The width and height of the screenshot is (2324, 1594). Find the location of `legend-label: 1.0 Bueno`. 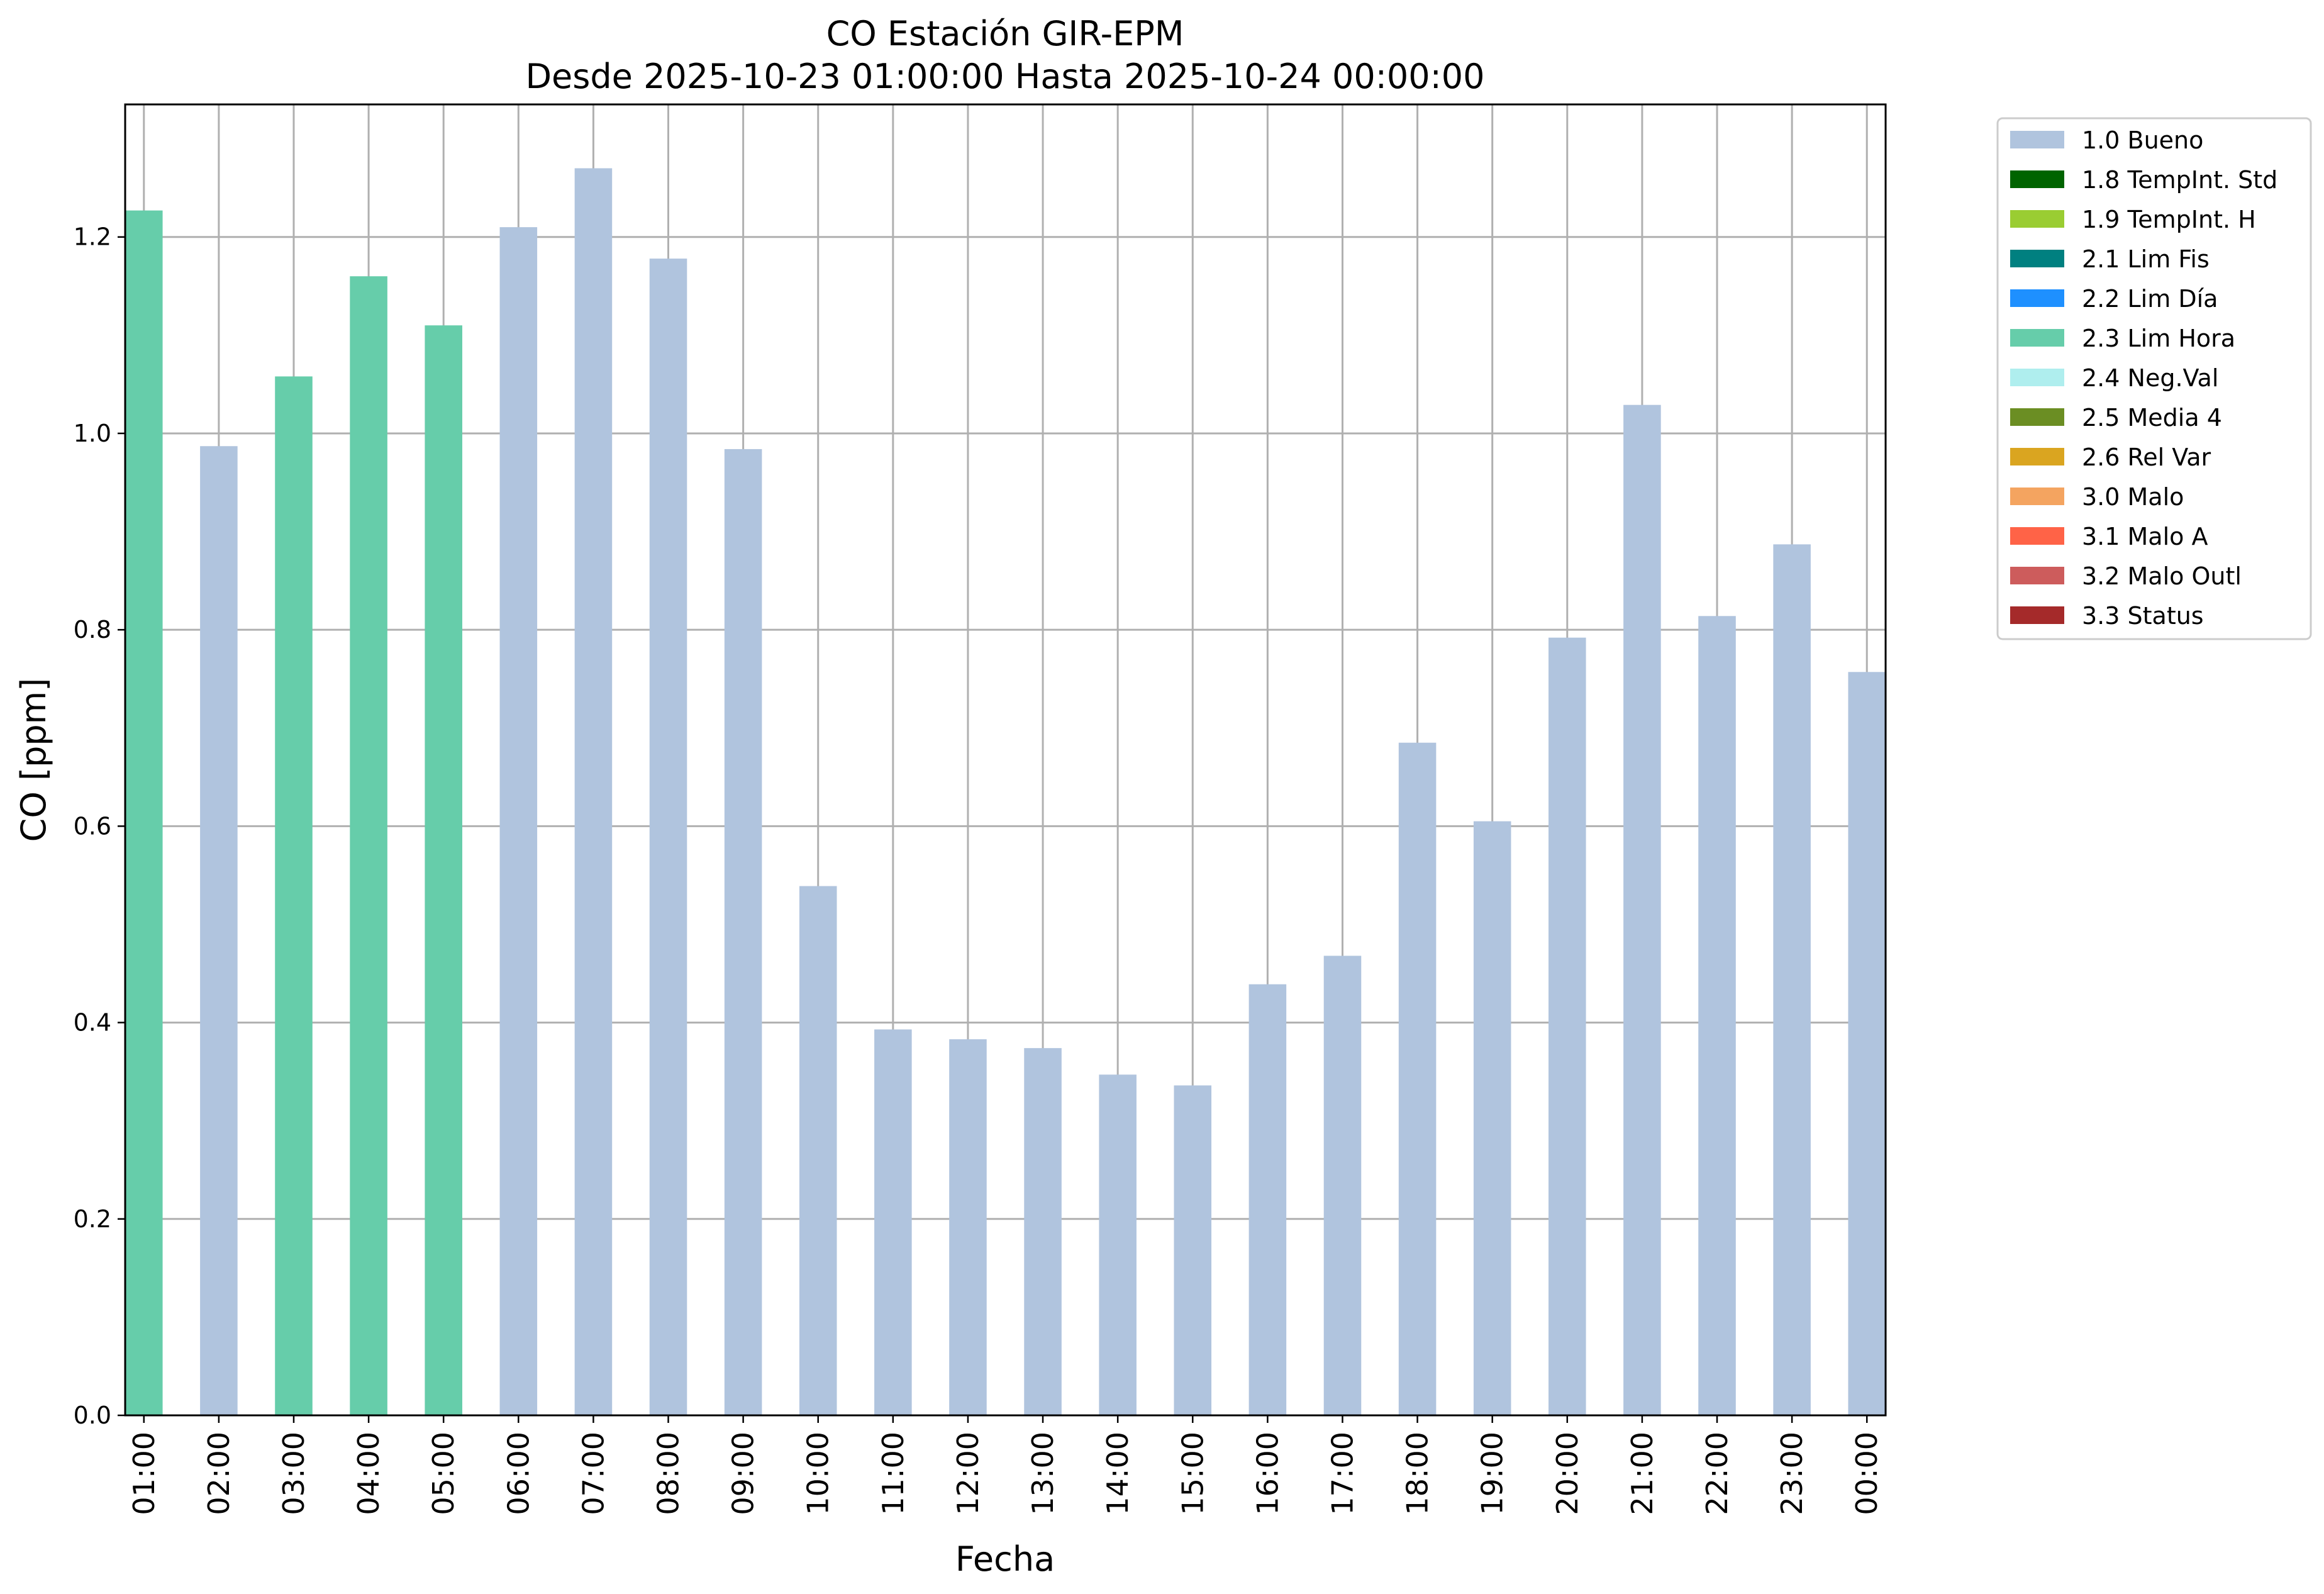

legend-label: 1.0 Bueno is located at coordinates (2142, 140).